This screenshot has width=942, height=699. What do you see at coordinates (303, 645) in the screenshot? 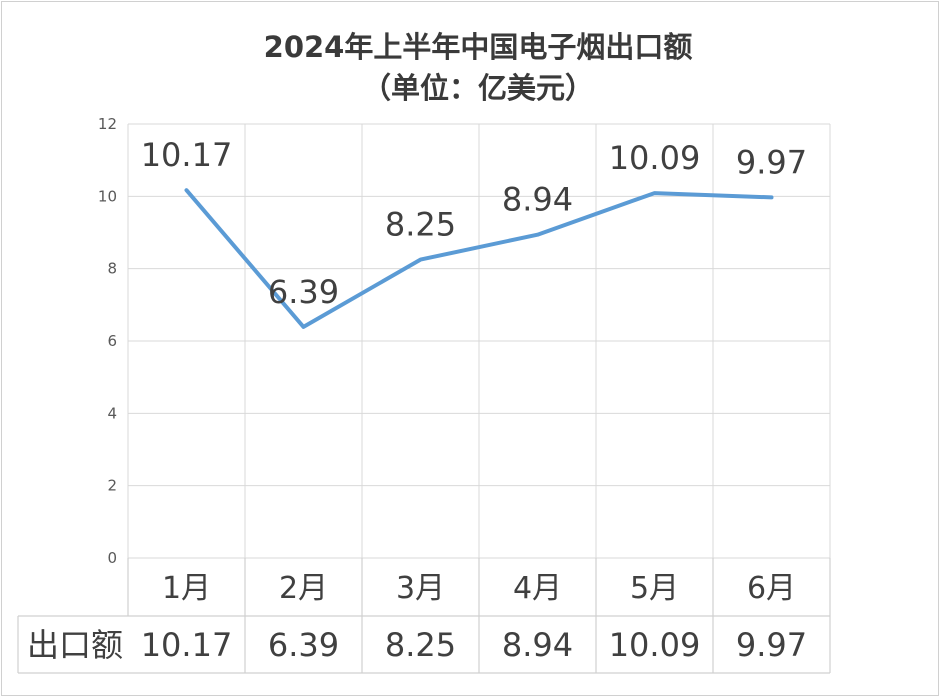
I see `table-value-cell: 6.39` at bounding box center [303, 645].